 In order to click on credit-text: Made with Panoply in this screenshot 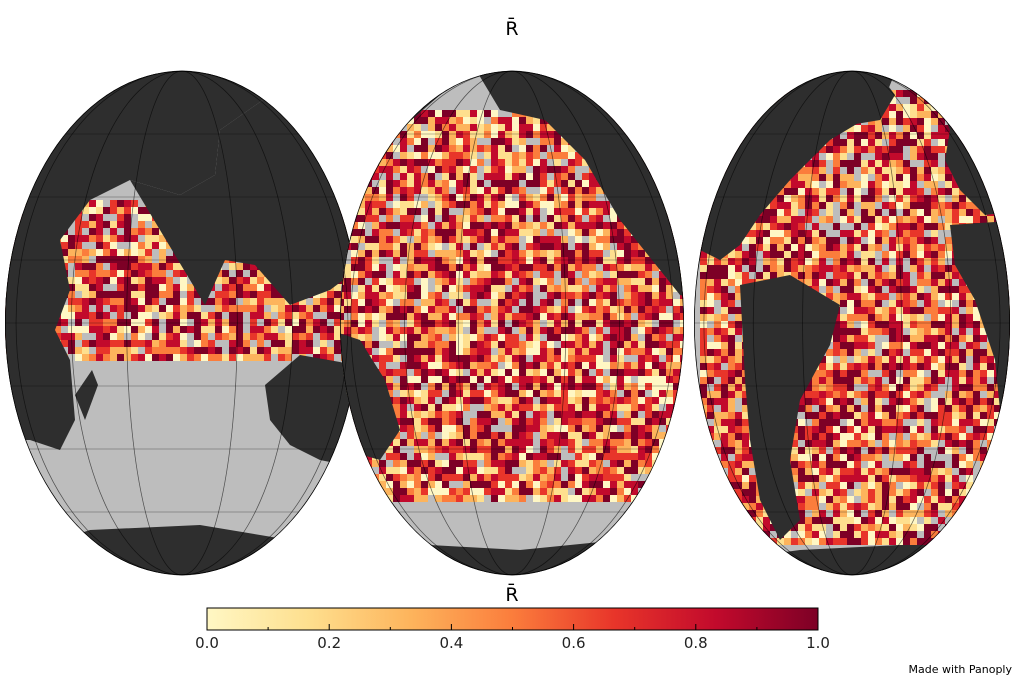, I will do `click(960, 669)`.